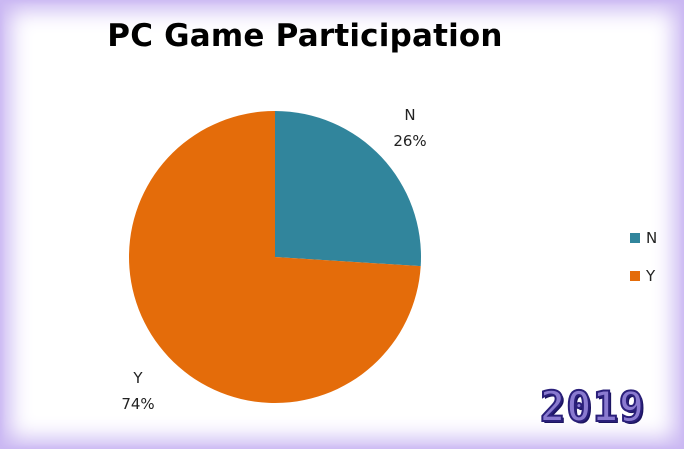 This screenshot has width=684, height=449. I want to click on chart-title: PC Game Participation, so click(305, 36).